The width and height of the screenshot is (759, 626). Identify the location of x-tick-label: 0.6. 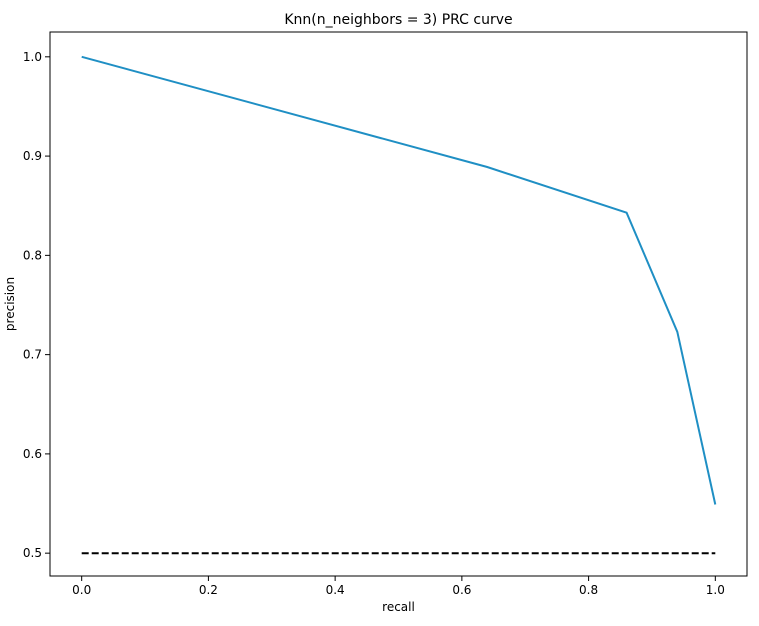
(461, 590).